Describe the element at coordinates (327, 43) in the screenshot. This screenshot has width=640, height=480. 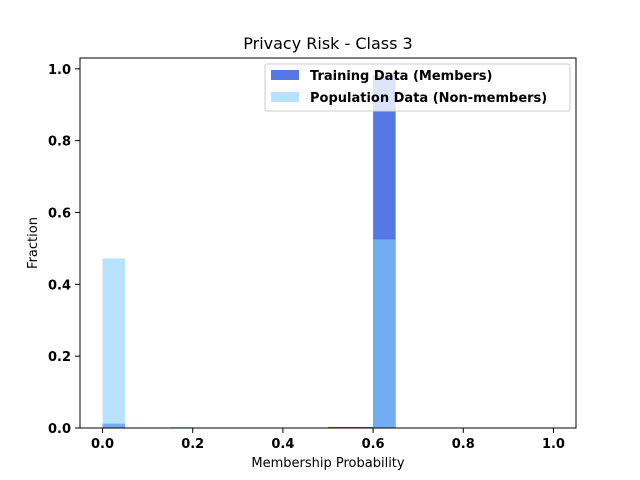
I see `chart-title: Privacy Risk - Class 3` at that location.